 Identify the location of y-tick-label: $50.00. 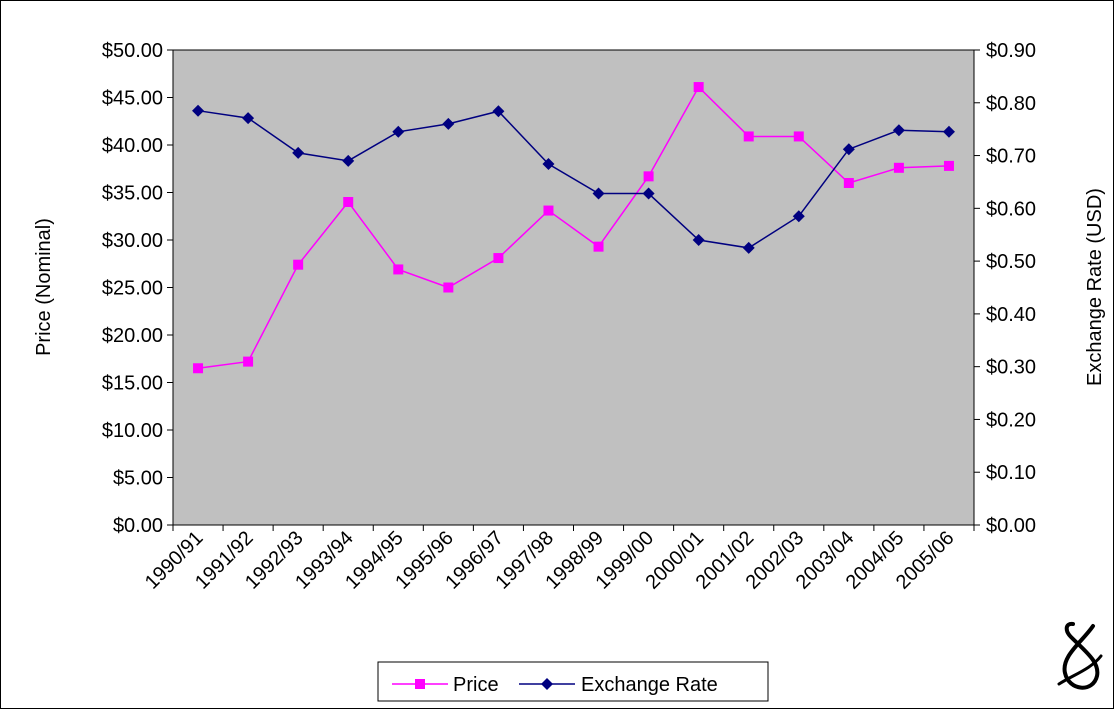
(132, 51).